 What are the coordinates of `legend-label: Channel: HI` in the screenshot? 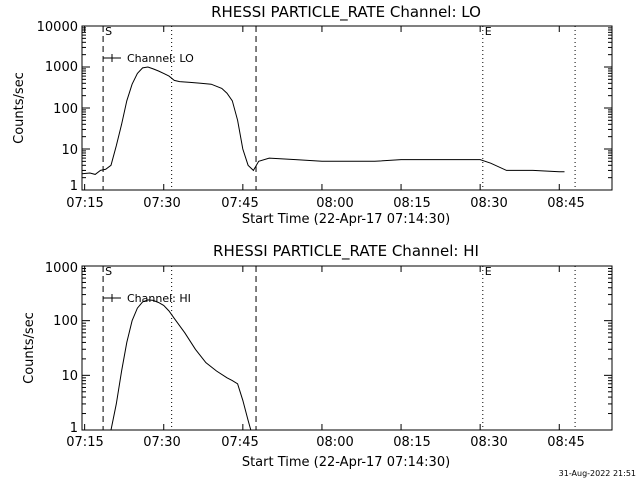 It's located at (159, 298).